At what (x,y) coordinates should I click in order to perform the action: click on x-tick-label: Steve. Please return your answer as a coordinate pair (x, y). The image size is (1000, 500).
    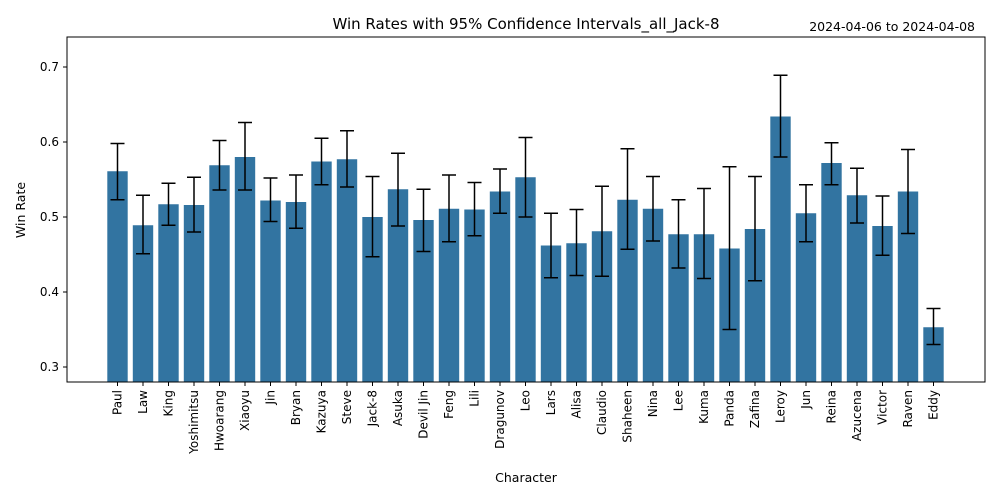
    Looking at the image, I should click on (347, 407).